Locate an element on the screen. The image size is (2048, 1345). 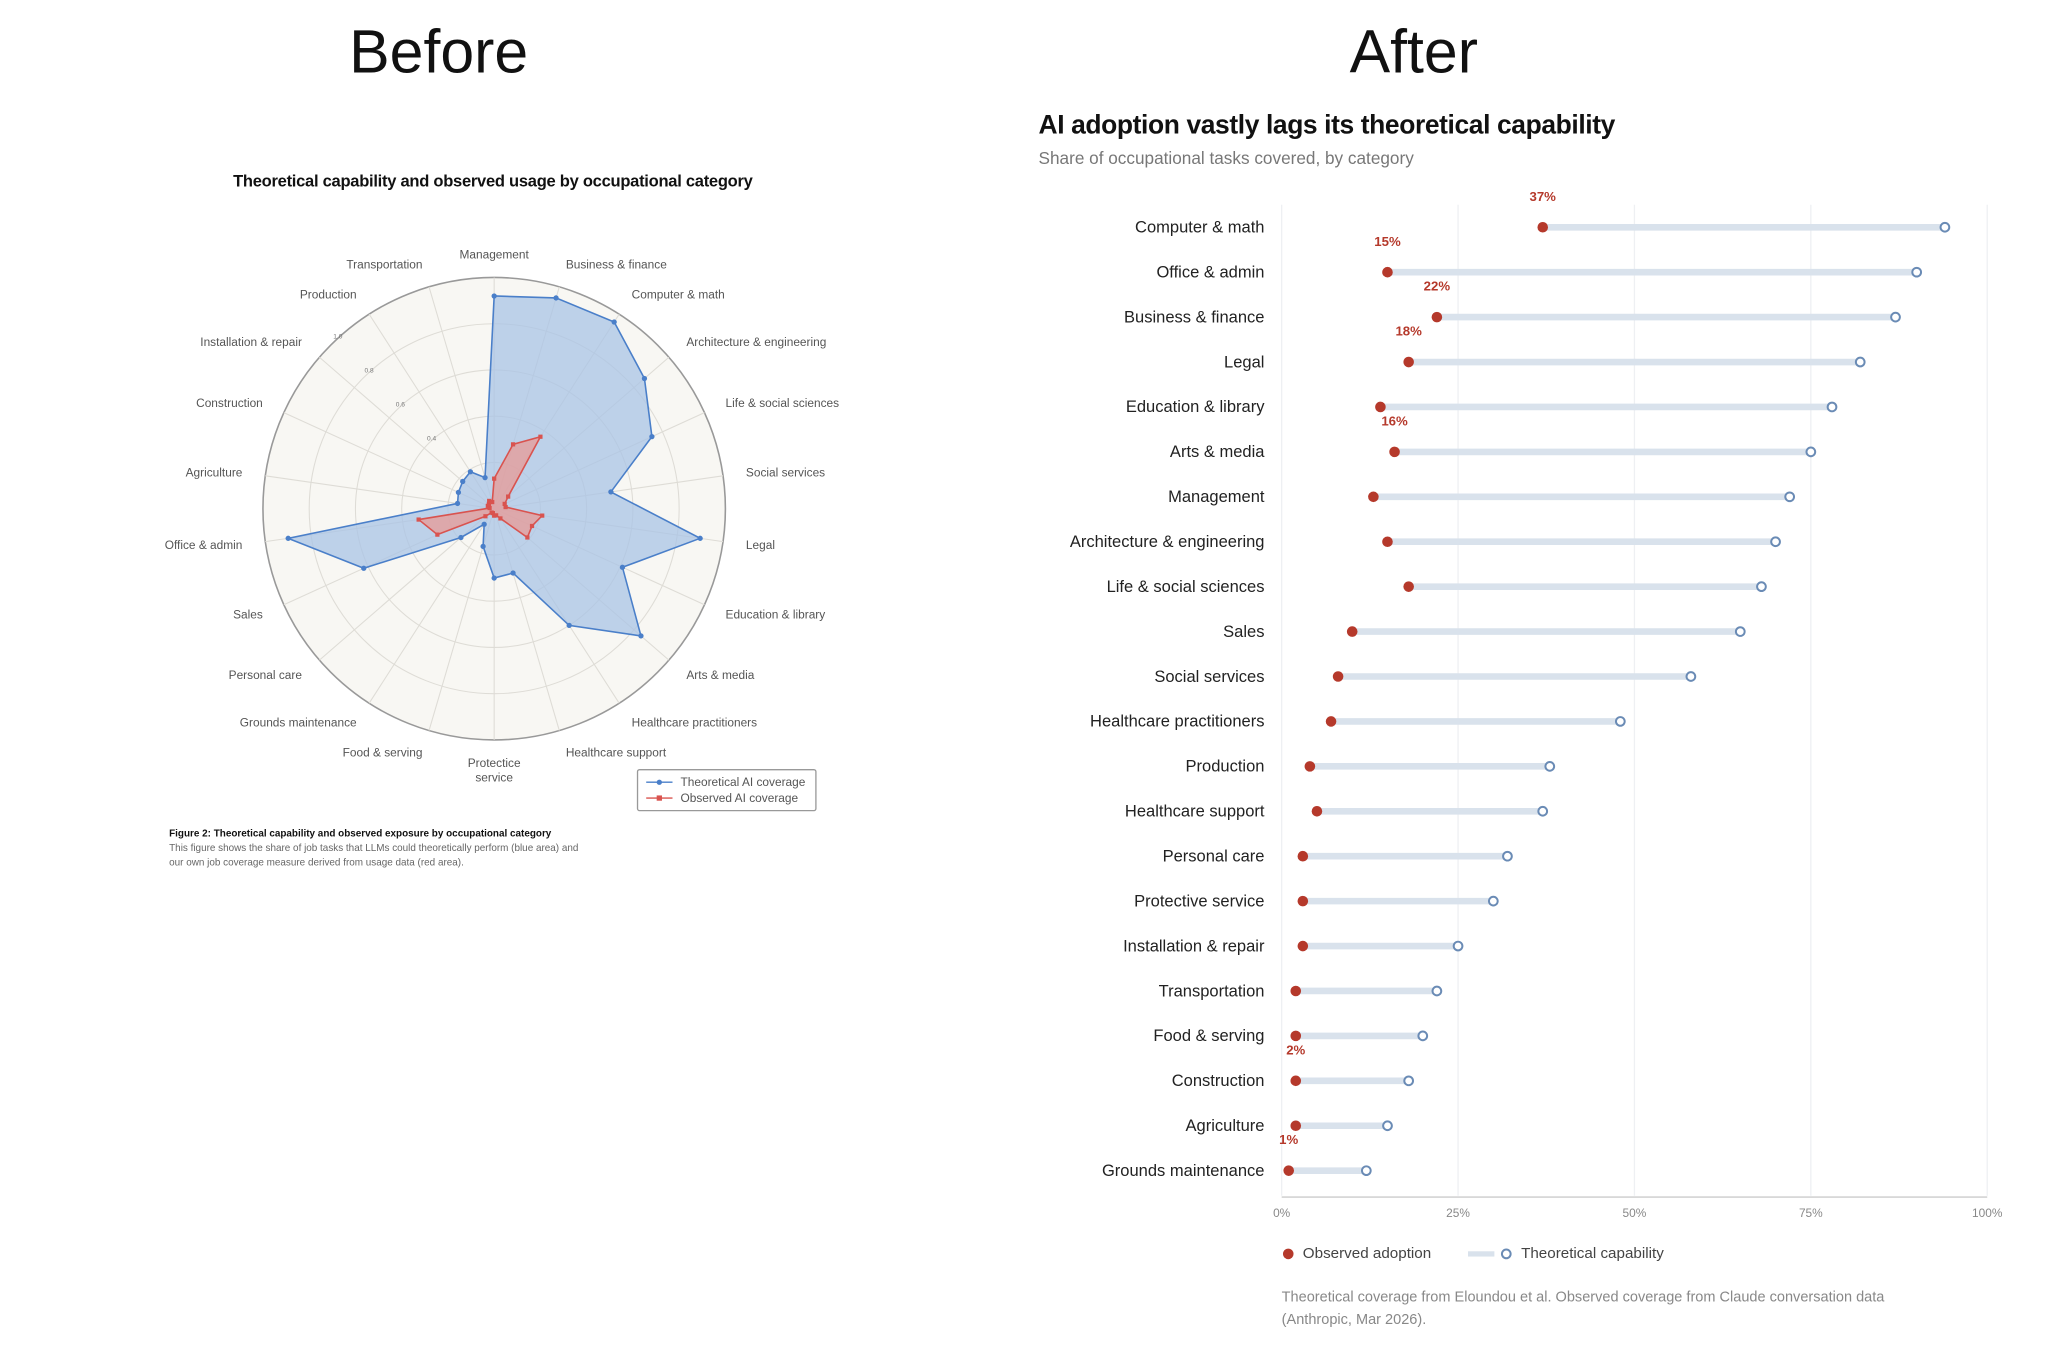
category-label: Grounds maintenance is located at coordinates (1183, 1170).